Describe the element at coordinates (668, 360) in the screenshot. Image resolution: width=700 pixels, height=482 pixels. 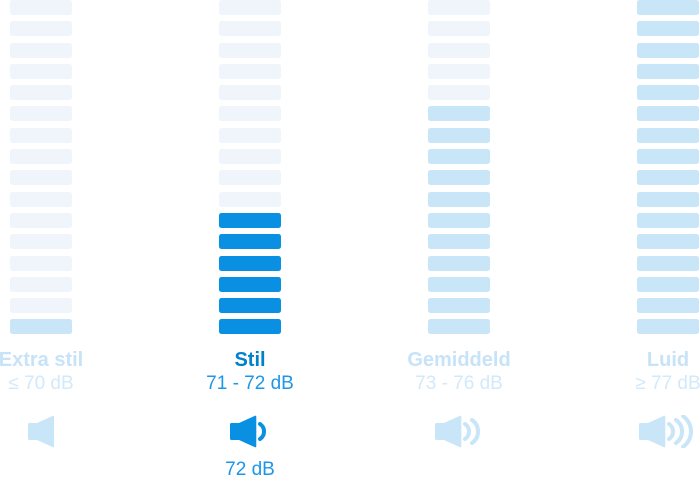
I see `column-title: Luid` at that location.